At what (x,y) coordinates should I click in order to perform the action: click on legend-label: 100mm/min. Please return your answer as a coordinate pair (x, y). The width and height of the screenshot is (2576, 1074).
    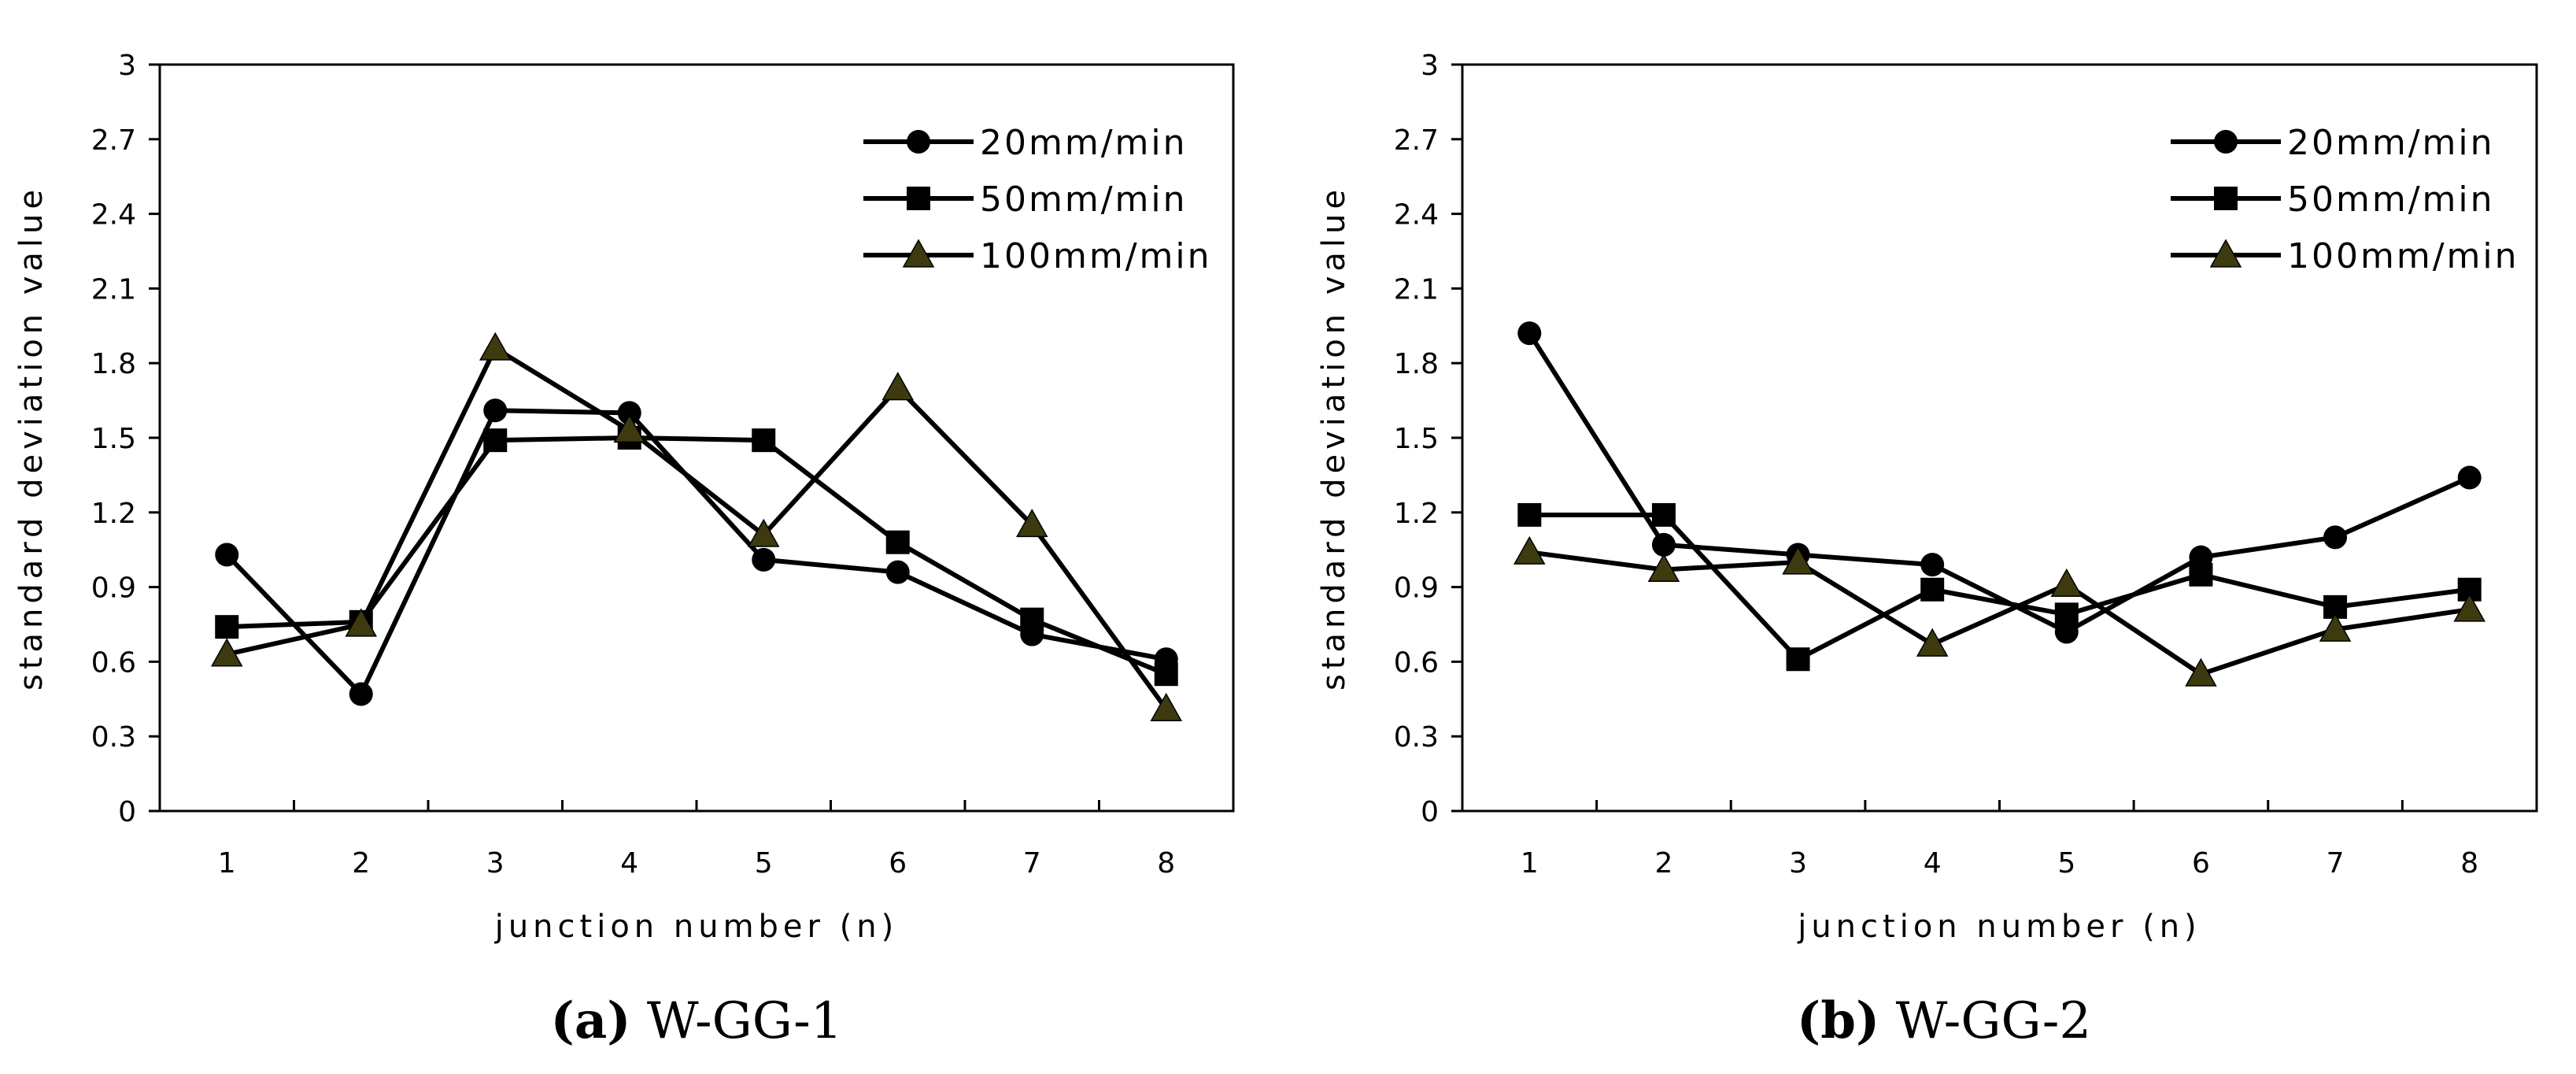
    Looking at the image, I should click on (1096, 256).